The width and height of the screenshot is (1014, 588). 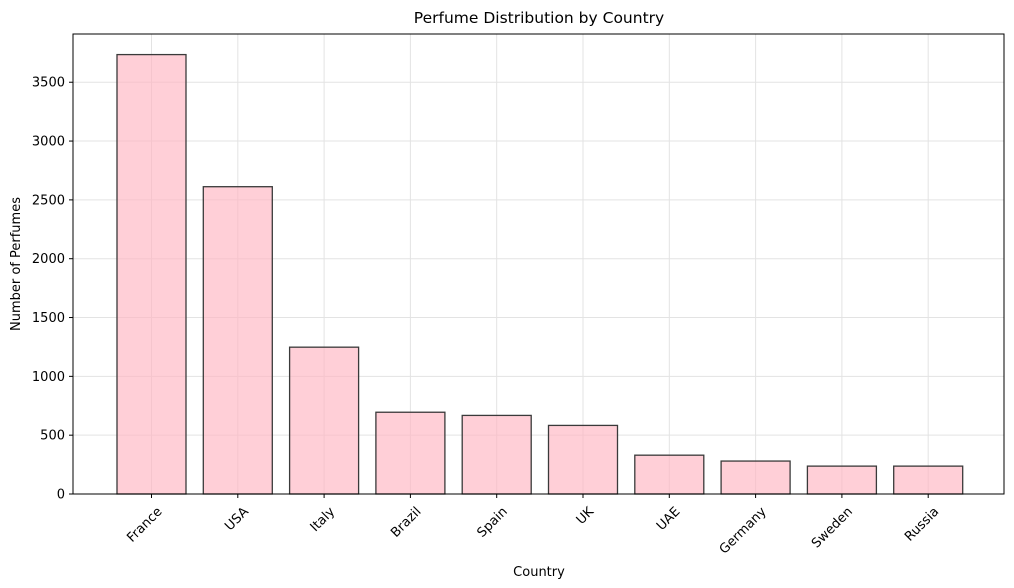 I want to click on bar-france, so click(x=151, y=274).